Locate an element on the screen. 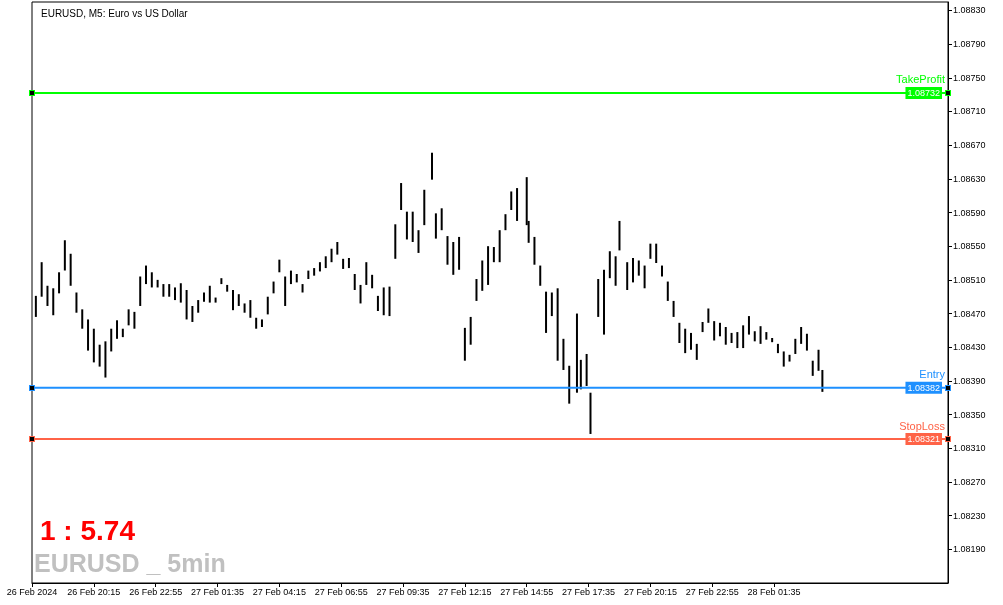  y-tick-label: 1.08390 is located at coordinates (969, 380).